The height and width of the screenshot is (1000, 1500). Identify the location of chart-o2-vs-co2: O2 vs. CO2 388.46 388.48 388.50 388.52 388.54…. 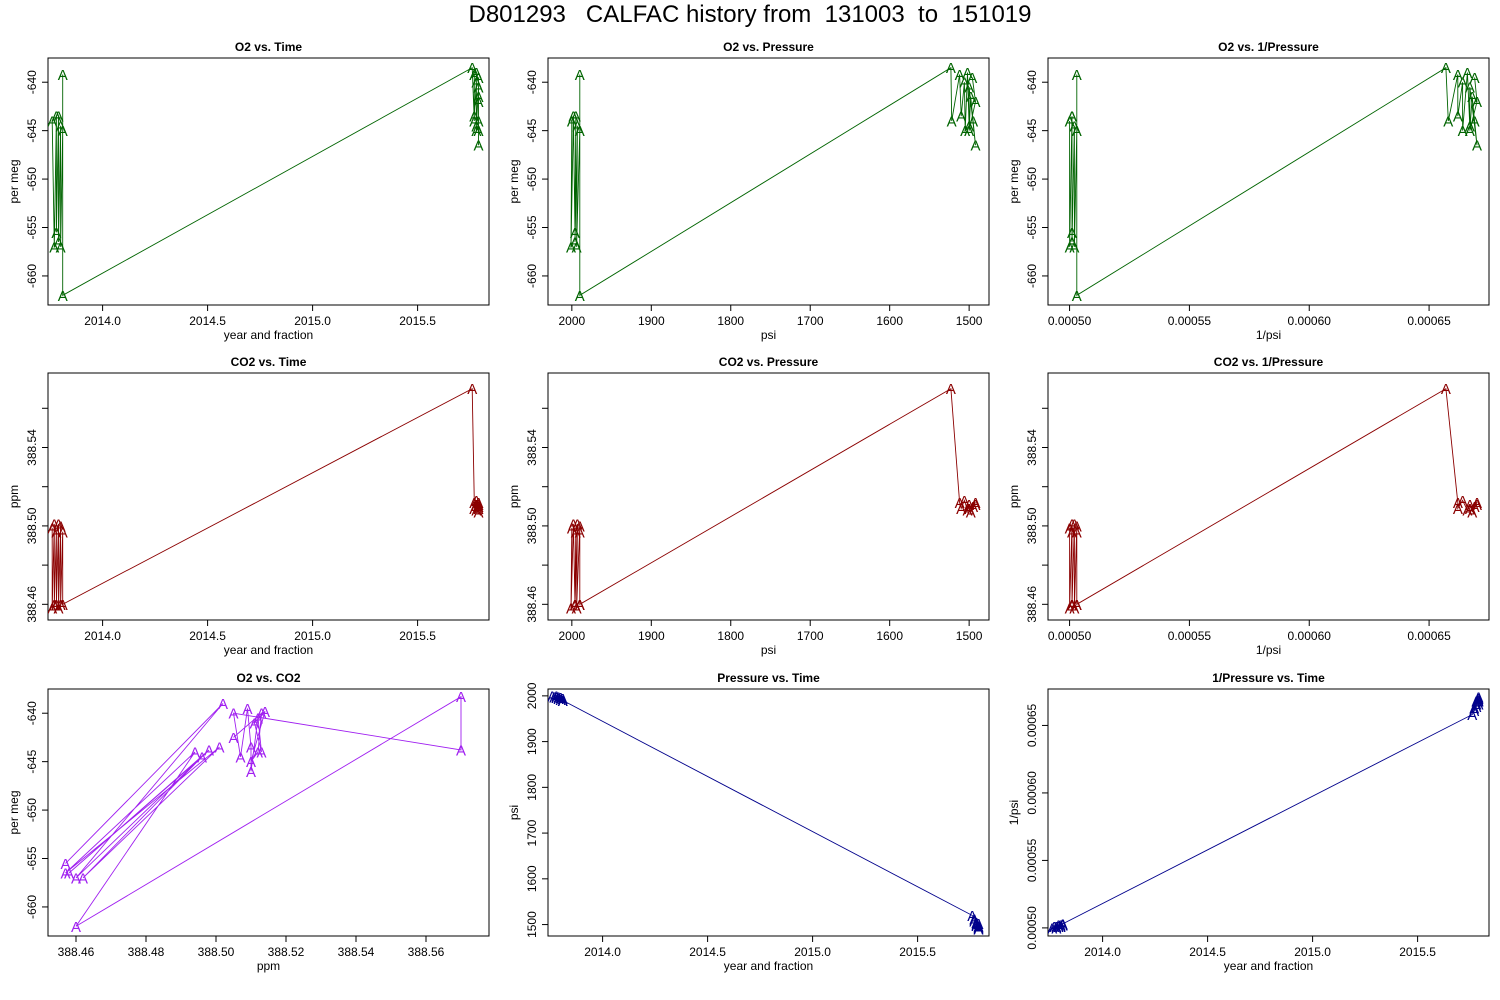
(248, 822).